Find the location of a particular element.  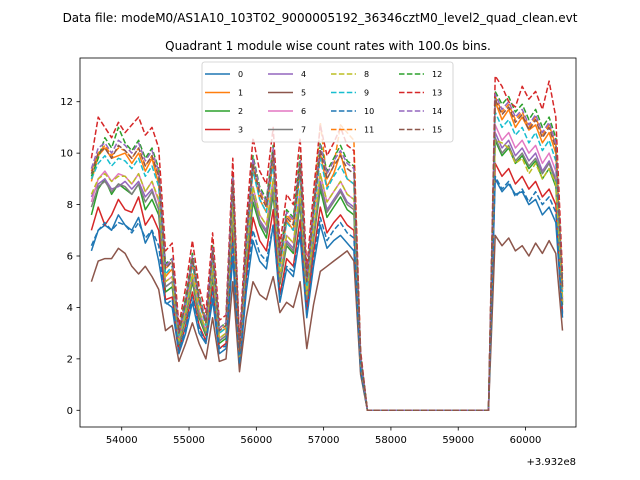

legend-label-7: 7 is located at coordinates (303, 130).